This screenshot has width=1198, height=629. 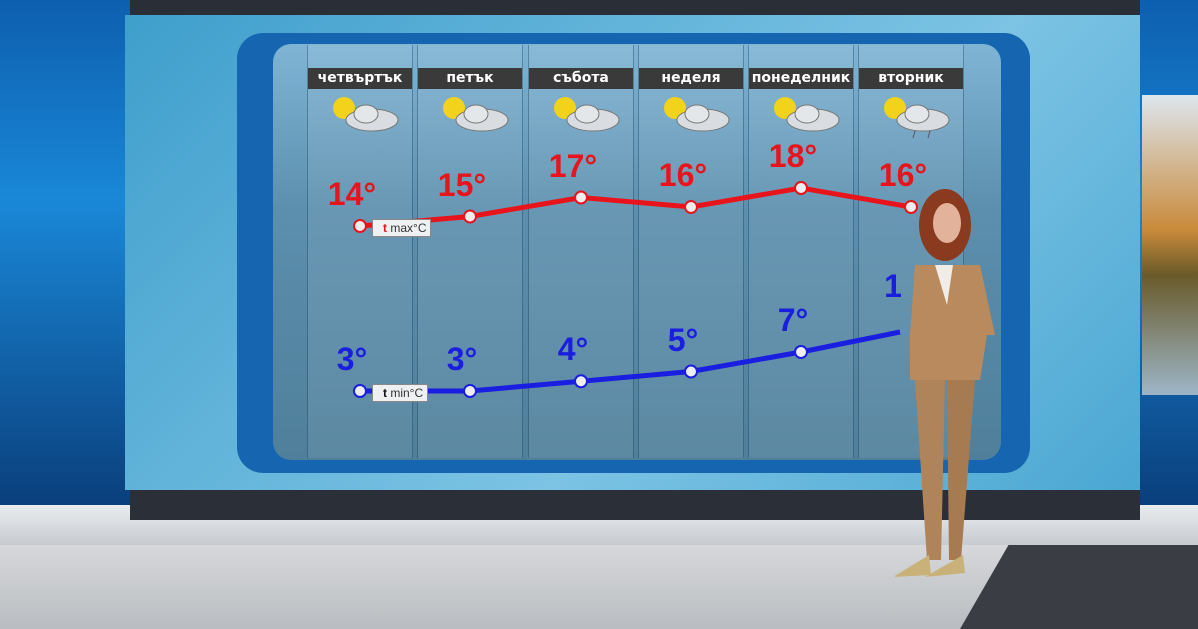 What do you see at coordinates (630, 361) in the screenshot?
I see `tmin-line` at bounding box center [630, 361].